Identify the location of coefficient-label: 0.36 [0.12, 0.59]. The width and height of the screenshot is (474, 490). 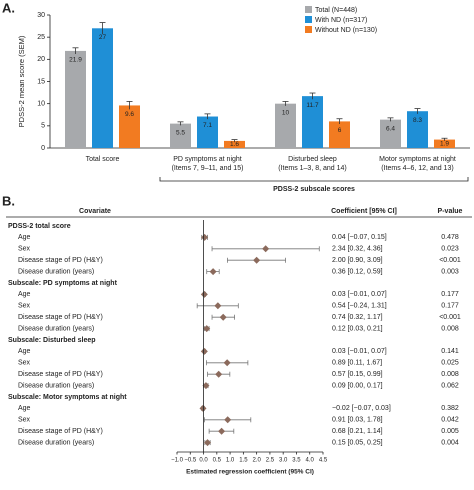
(357, 271).